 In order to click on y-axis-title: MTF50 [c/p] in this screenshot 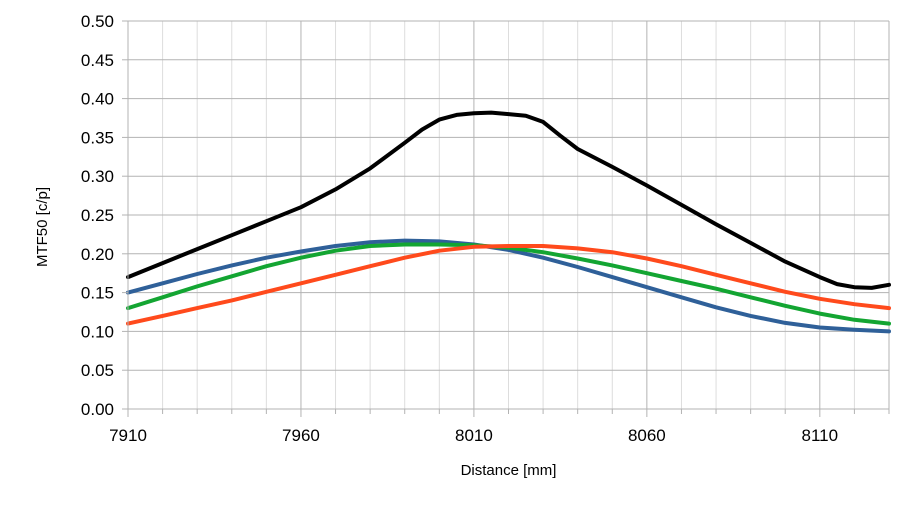, I will do `click(42, 227)`.